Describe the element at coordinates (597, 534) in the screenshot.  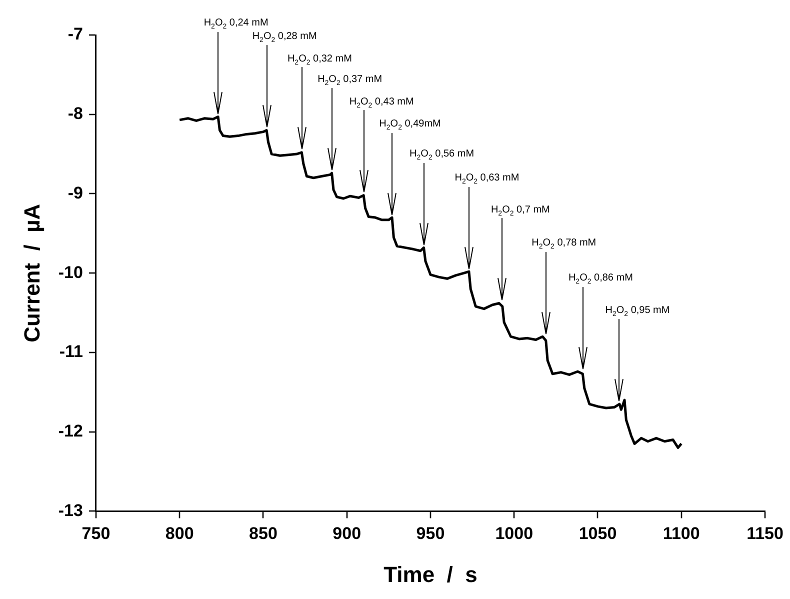
I see `x-tick-label: 1050` at that location.